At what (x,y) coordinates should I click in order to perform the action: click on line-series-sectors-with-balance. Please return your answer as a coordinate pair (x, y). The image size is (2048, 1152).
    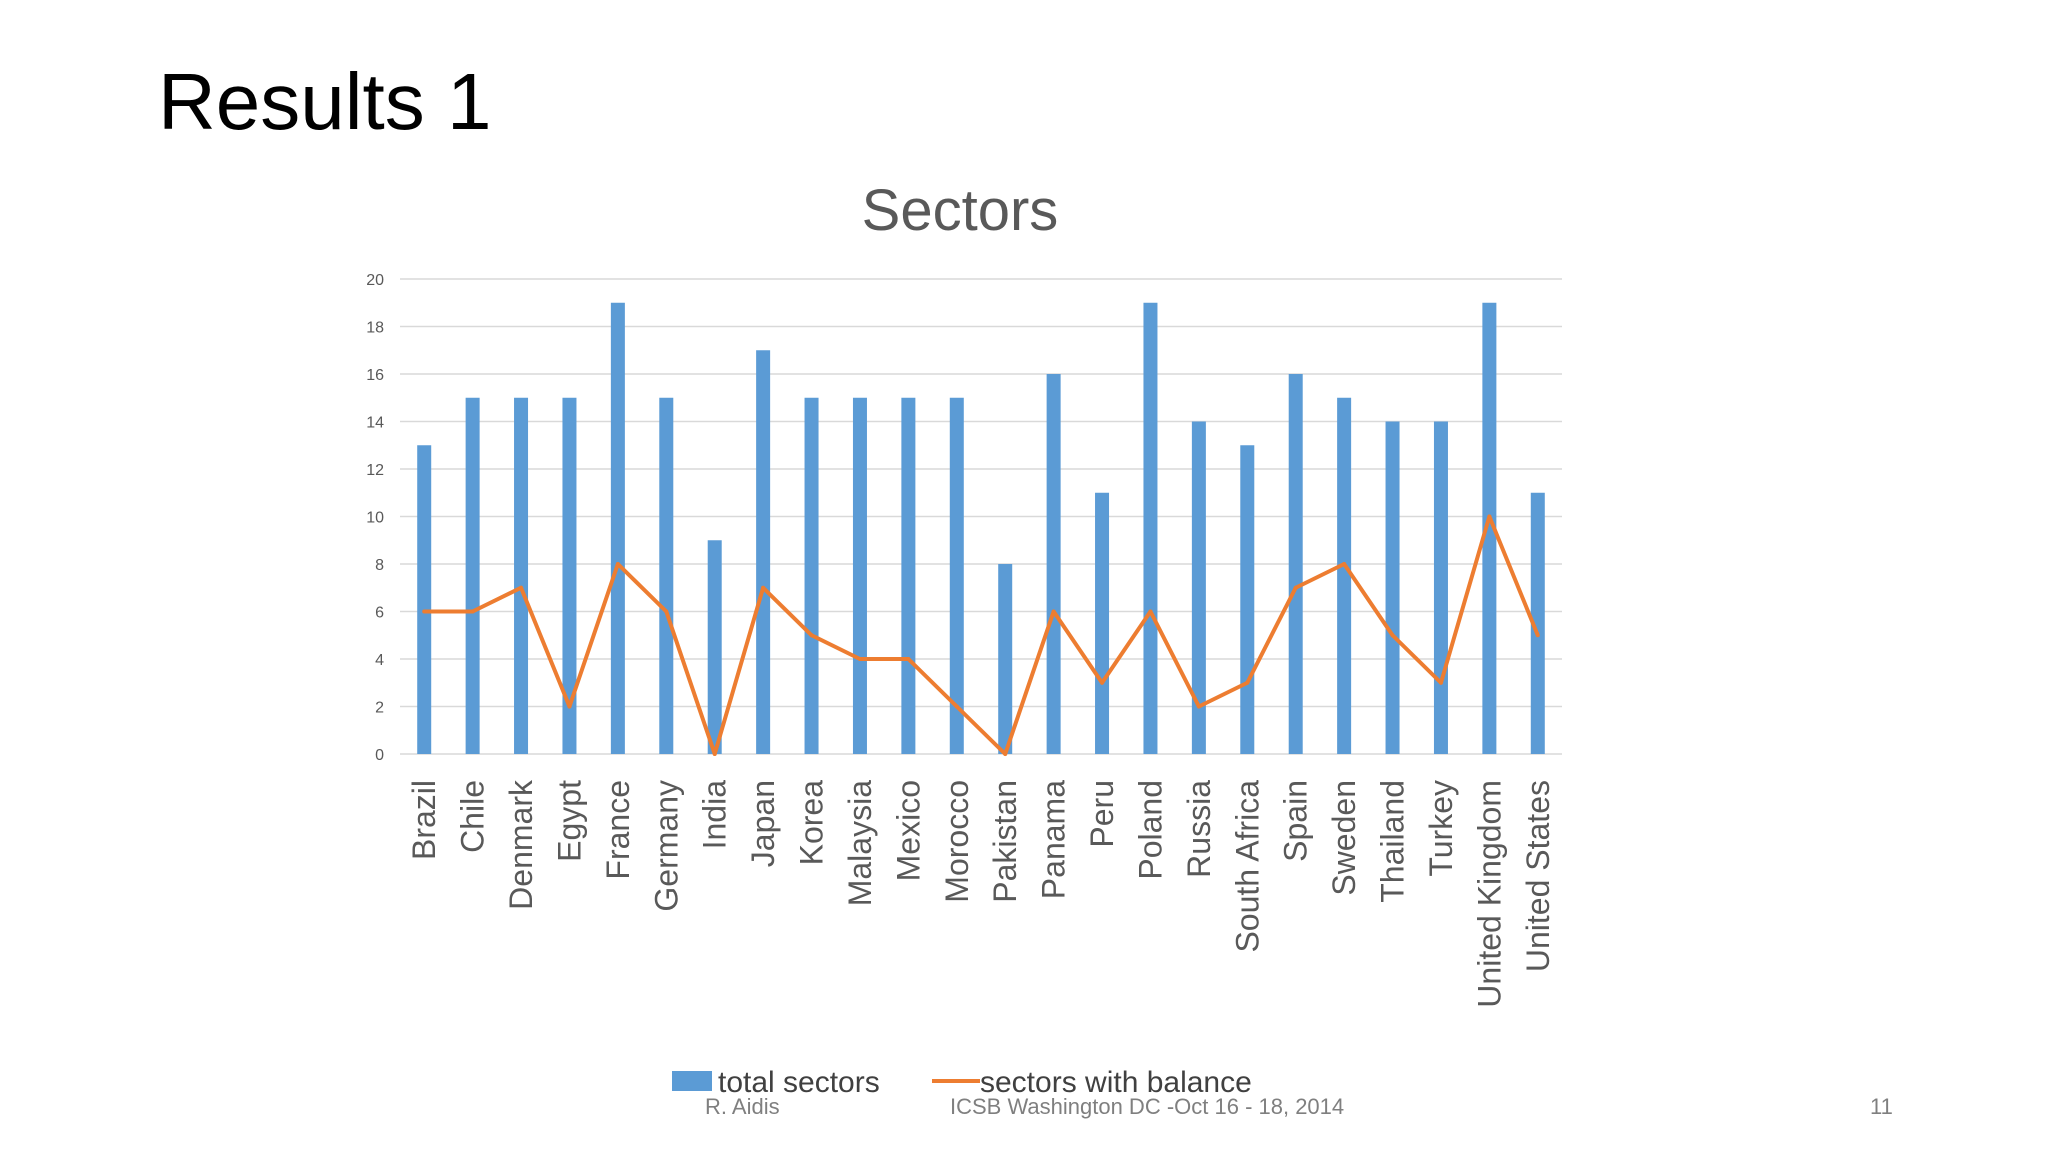
    Looking at the image, I should click on (981, 635).